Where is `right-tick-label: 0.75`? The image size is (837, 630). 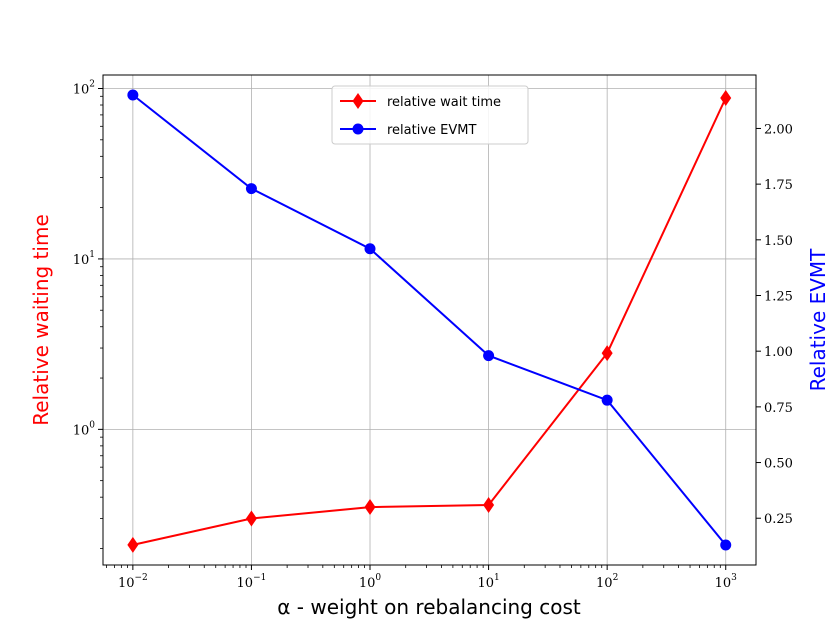 right-tick-label: 0.75 is located at coordinates (778, 408).